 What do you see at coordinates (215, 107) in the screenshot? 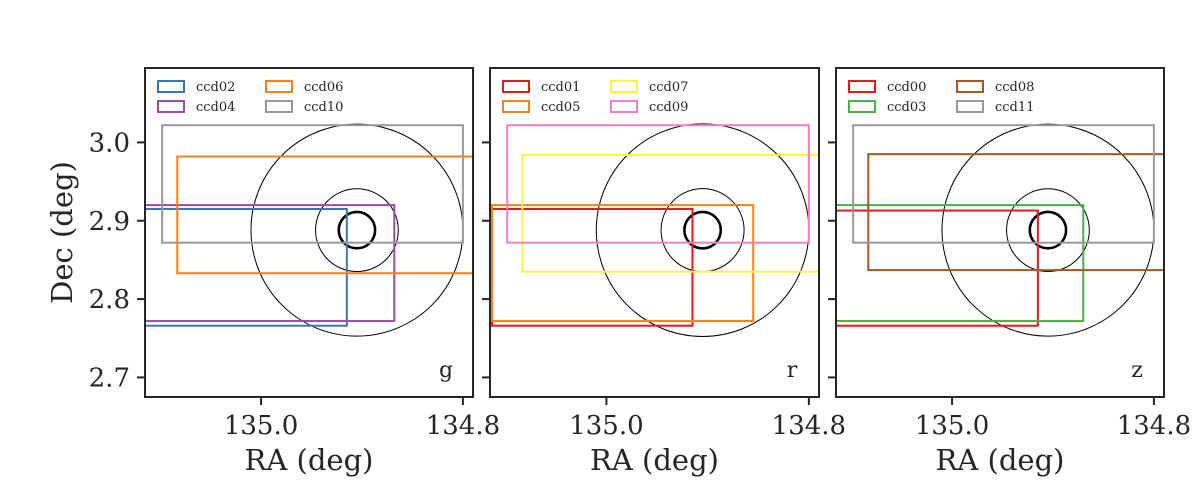
I see `legend-label: ccd04` at bounding box center [215, 107].